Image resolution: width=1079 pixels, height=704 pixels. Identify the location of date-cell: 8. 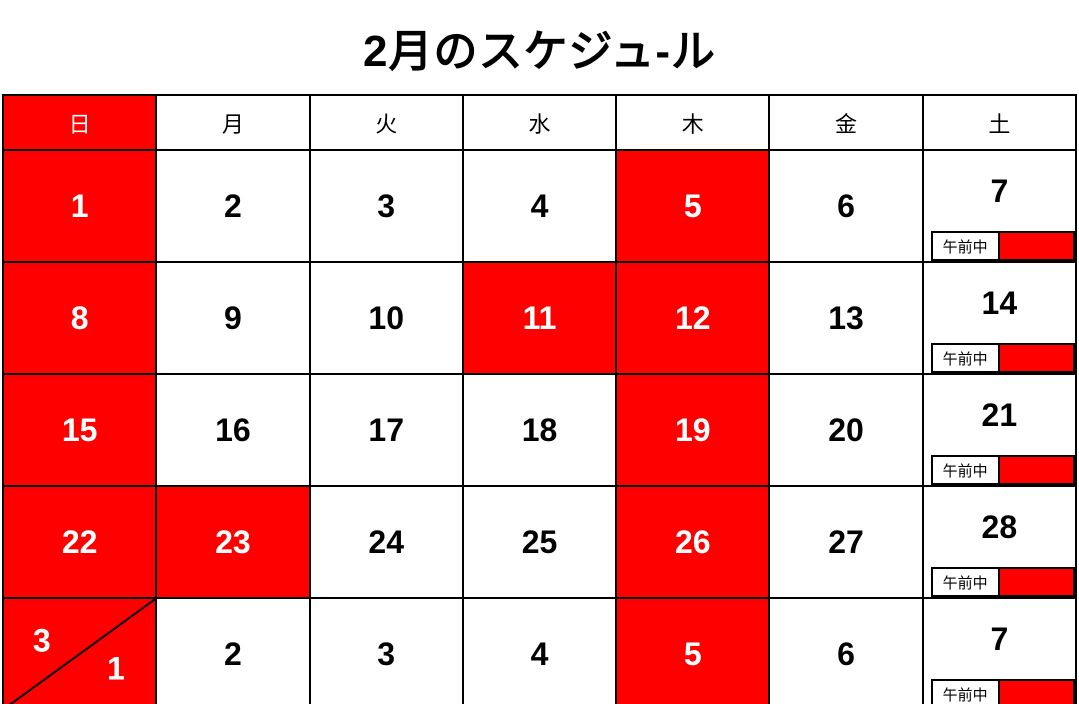
(79, 318).